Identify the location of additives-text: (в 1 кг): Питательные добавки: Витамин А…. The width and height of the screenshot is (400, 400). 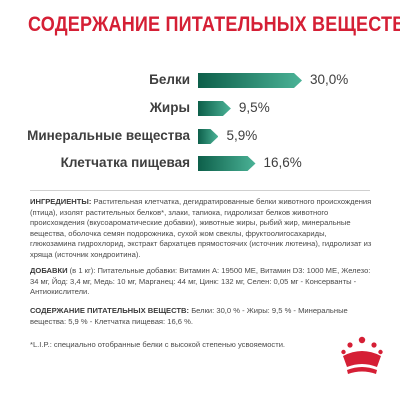
(200, 281).